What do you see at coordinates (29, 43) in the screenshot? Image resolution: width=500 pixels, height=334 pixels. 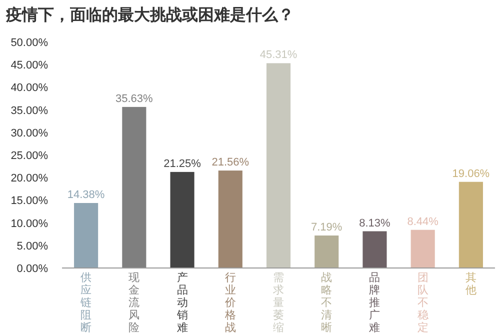 I see `y-tick-label: 50.00%` at bounding box center [29, 43].